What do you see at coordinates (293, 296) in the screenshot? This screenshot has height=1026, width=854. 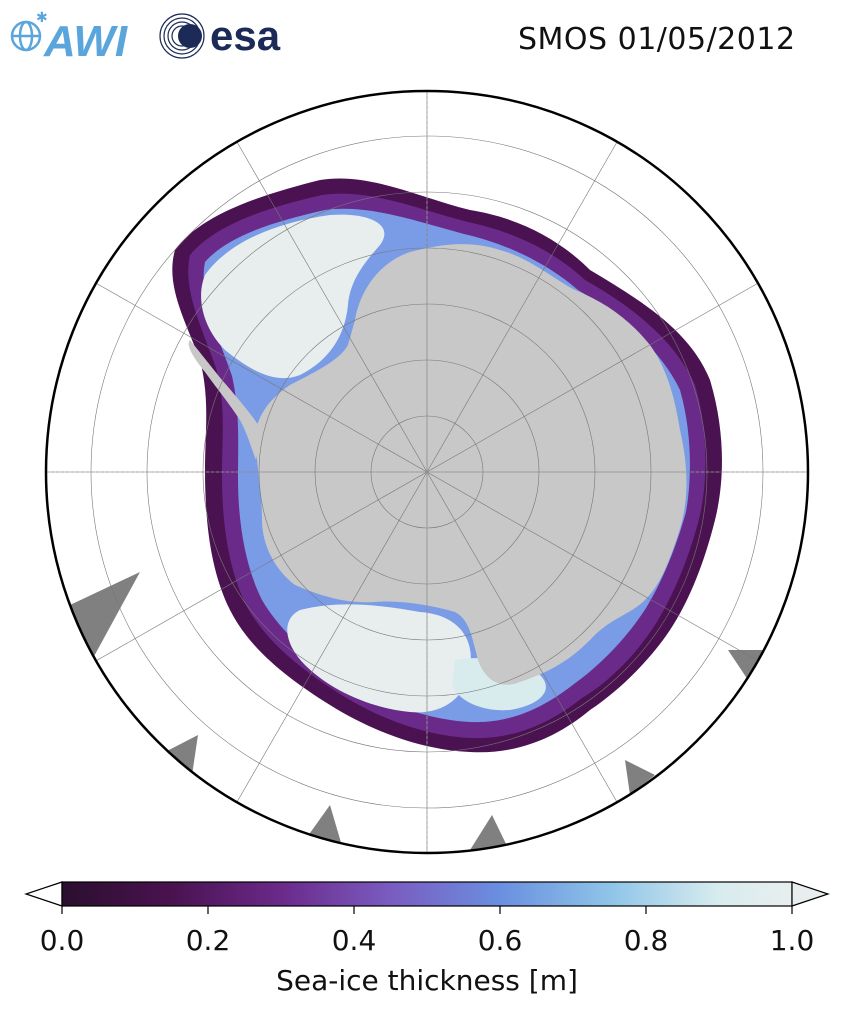 I see `sea-ice-thick-weddell` at bounding box center [293, 296].